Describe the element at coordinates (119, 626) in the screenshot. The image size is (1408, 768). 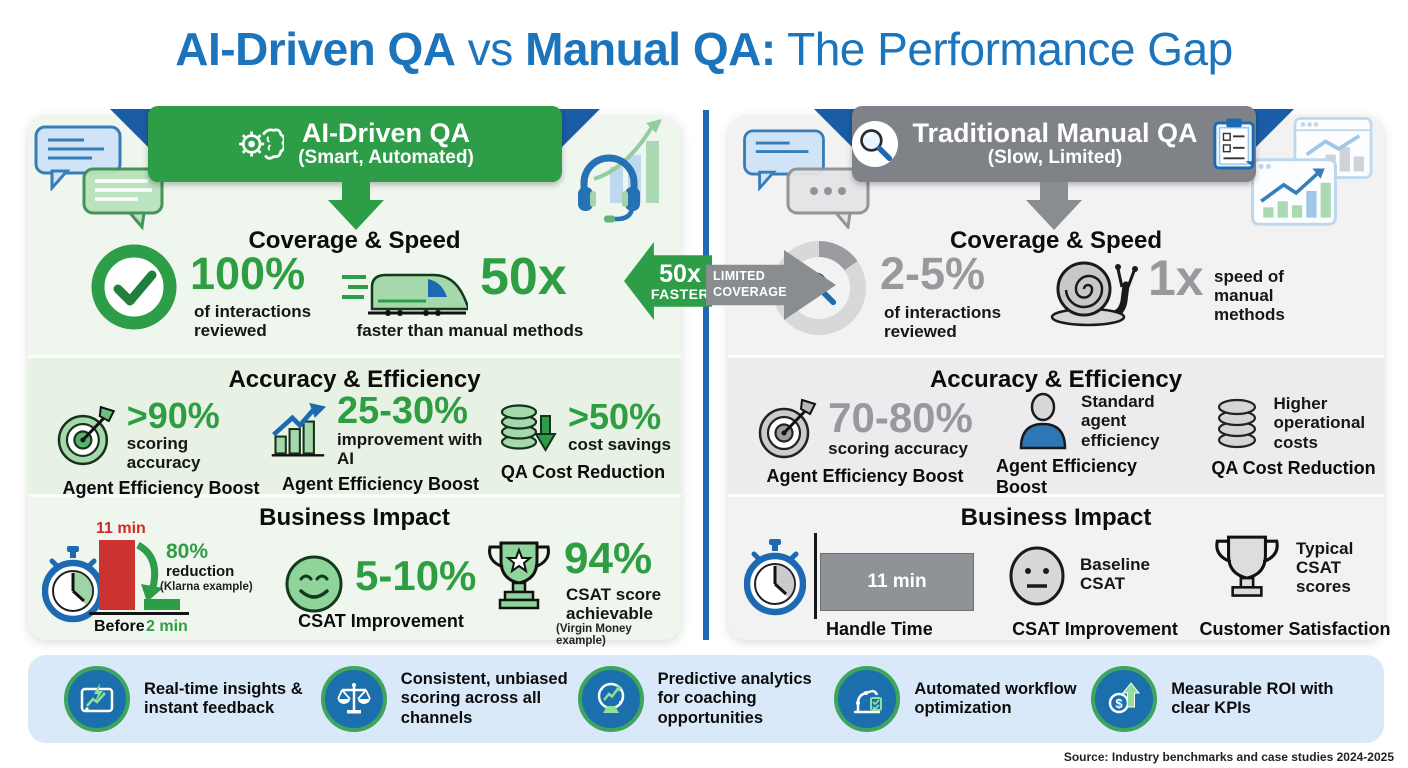
I see `axis-label-before: Before` at that location.